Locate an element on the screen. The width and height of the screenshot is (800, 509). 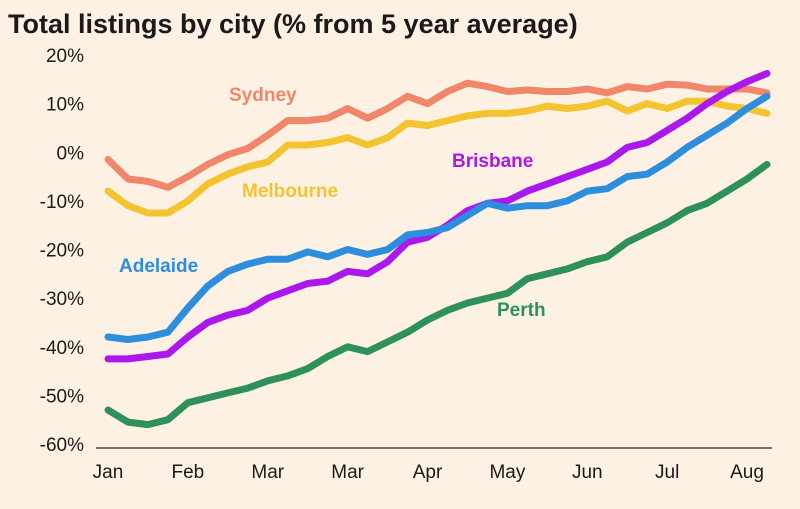
series-label-melbourne: Melbourne is located at coordinates (290, 191).